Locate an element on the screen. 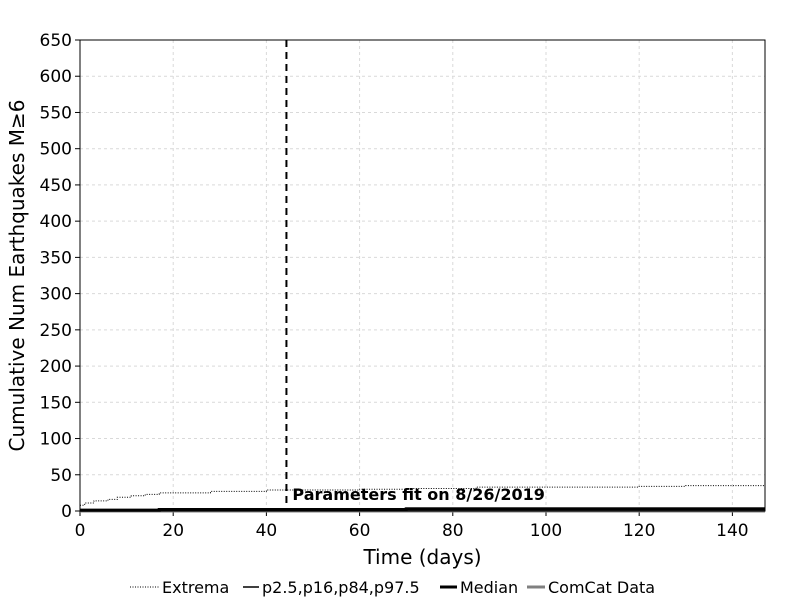 Image resolution: width=800 pixels, height=600 pixels. y-tick-label: 100 is located at coordinates (56, 440).